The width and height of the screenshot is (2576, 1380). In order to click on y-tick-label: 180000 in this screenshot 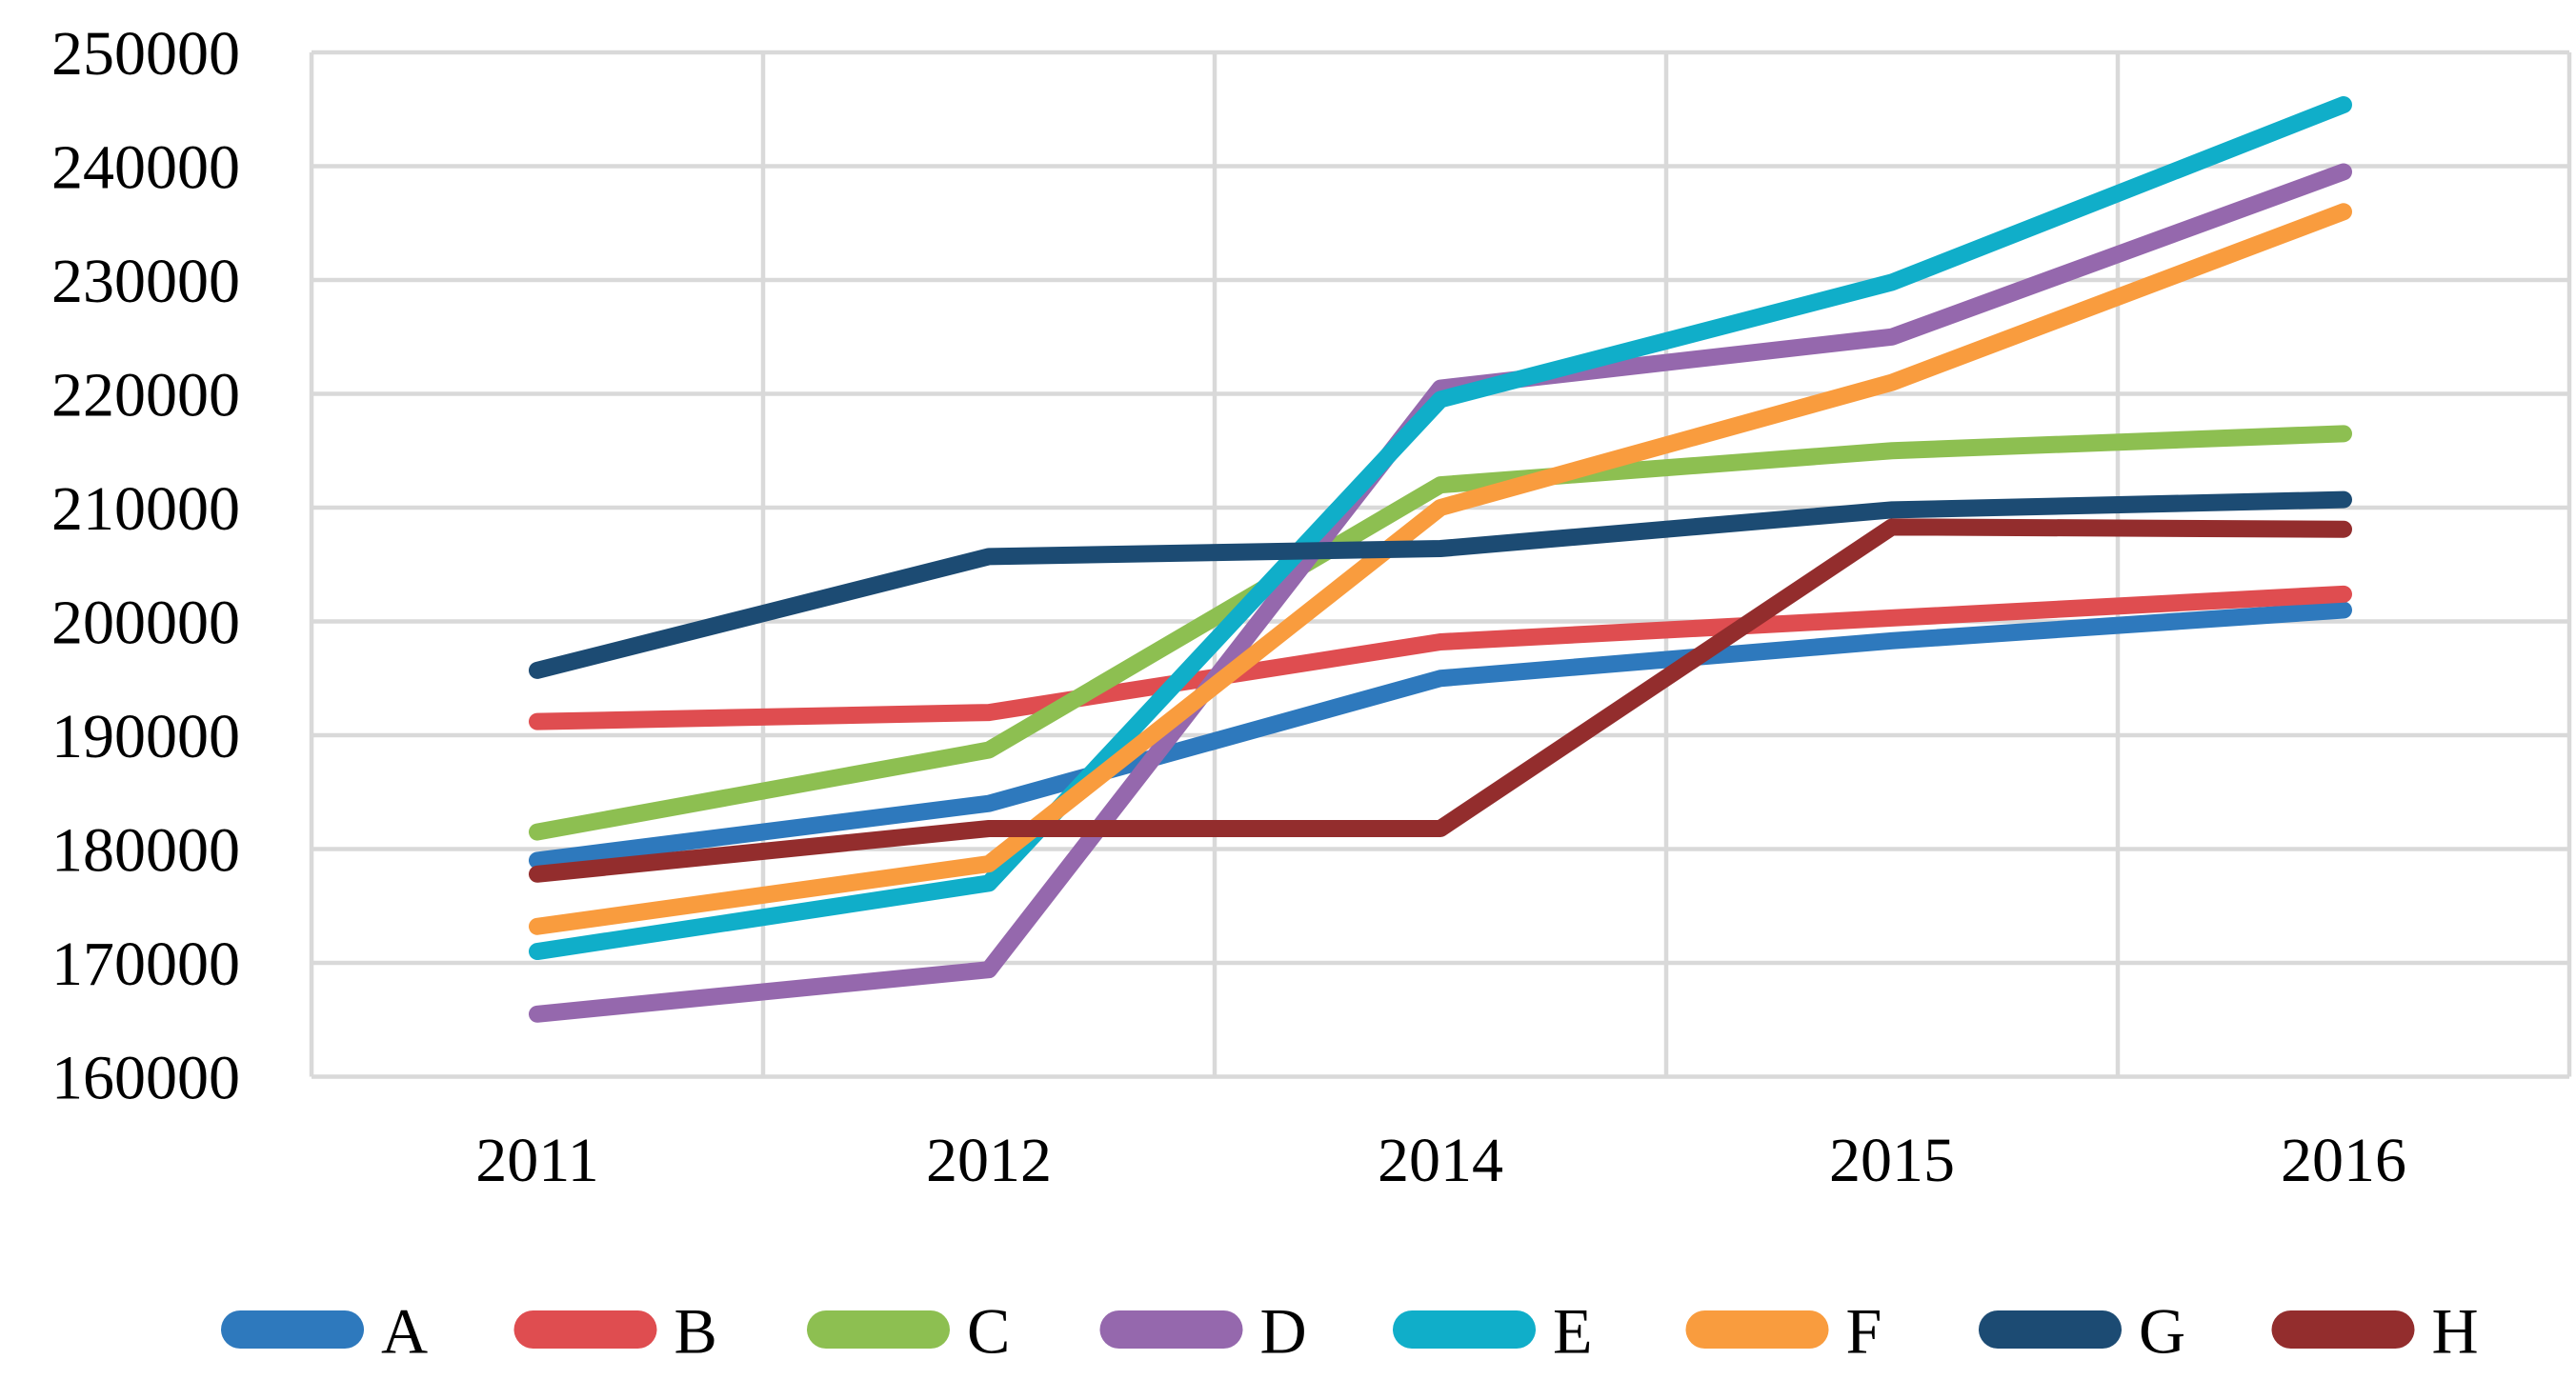, I will do `click(146, 851)`.